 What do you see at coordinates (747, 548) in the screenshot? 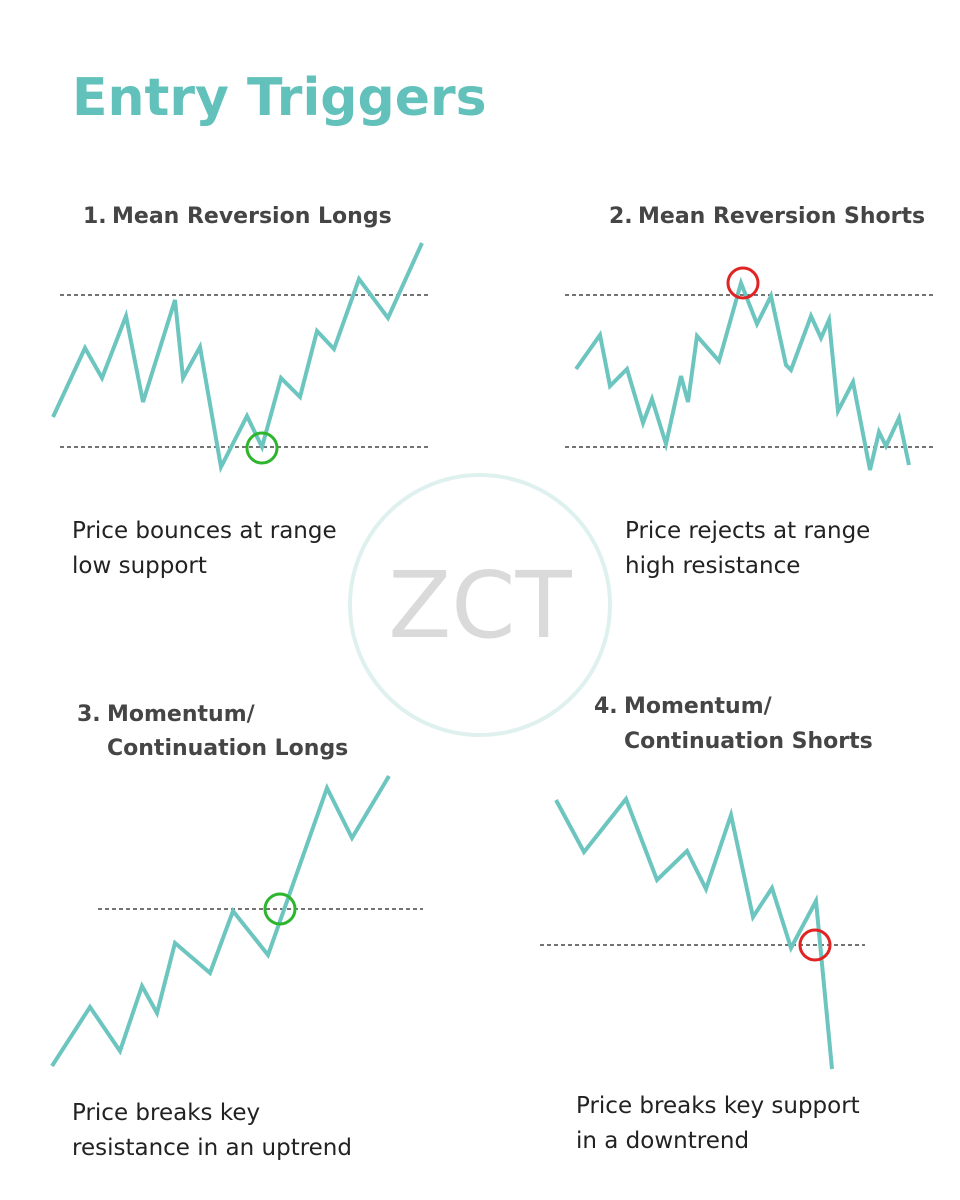
I see `panel-caption: Price rejects at range high resistance` at bounding box center [747, 548].